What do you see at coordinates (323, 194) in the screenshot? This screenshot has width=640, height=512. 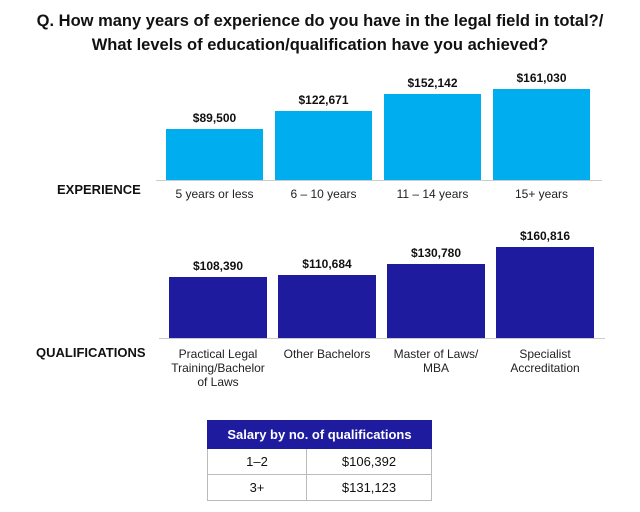 I see `category-label: 6 – 10 years` at bounding box center [323, 194].